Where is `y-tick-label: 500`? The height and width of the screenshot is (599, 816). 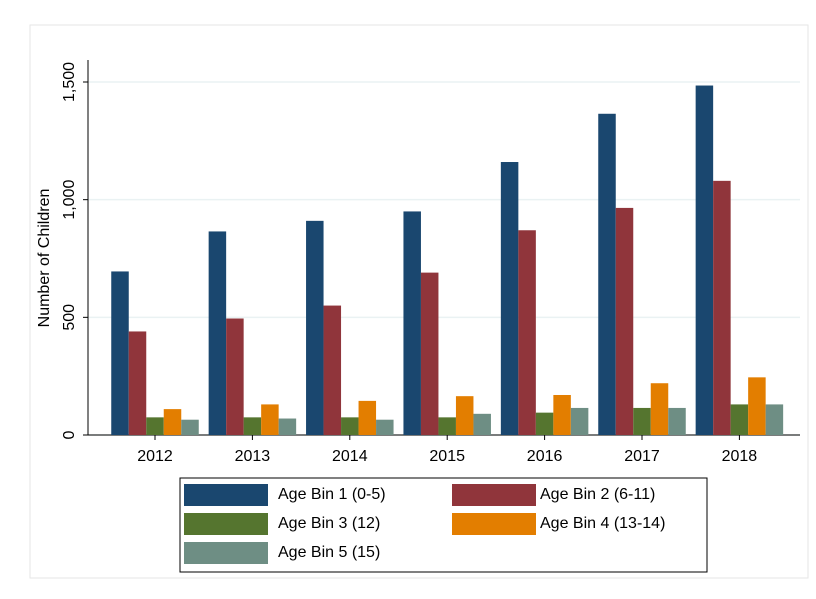 y-tick-label: 500 is located at coordinates (69, 317).